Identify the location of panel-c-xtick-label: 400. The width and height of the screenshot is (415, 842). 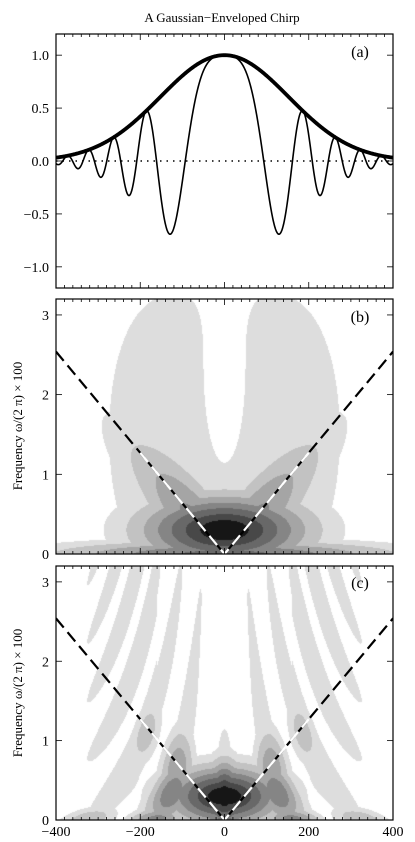
(393, 832).